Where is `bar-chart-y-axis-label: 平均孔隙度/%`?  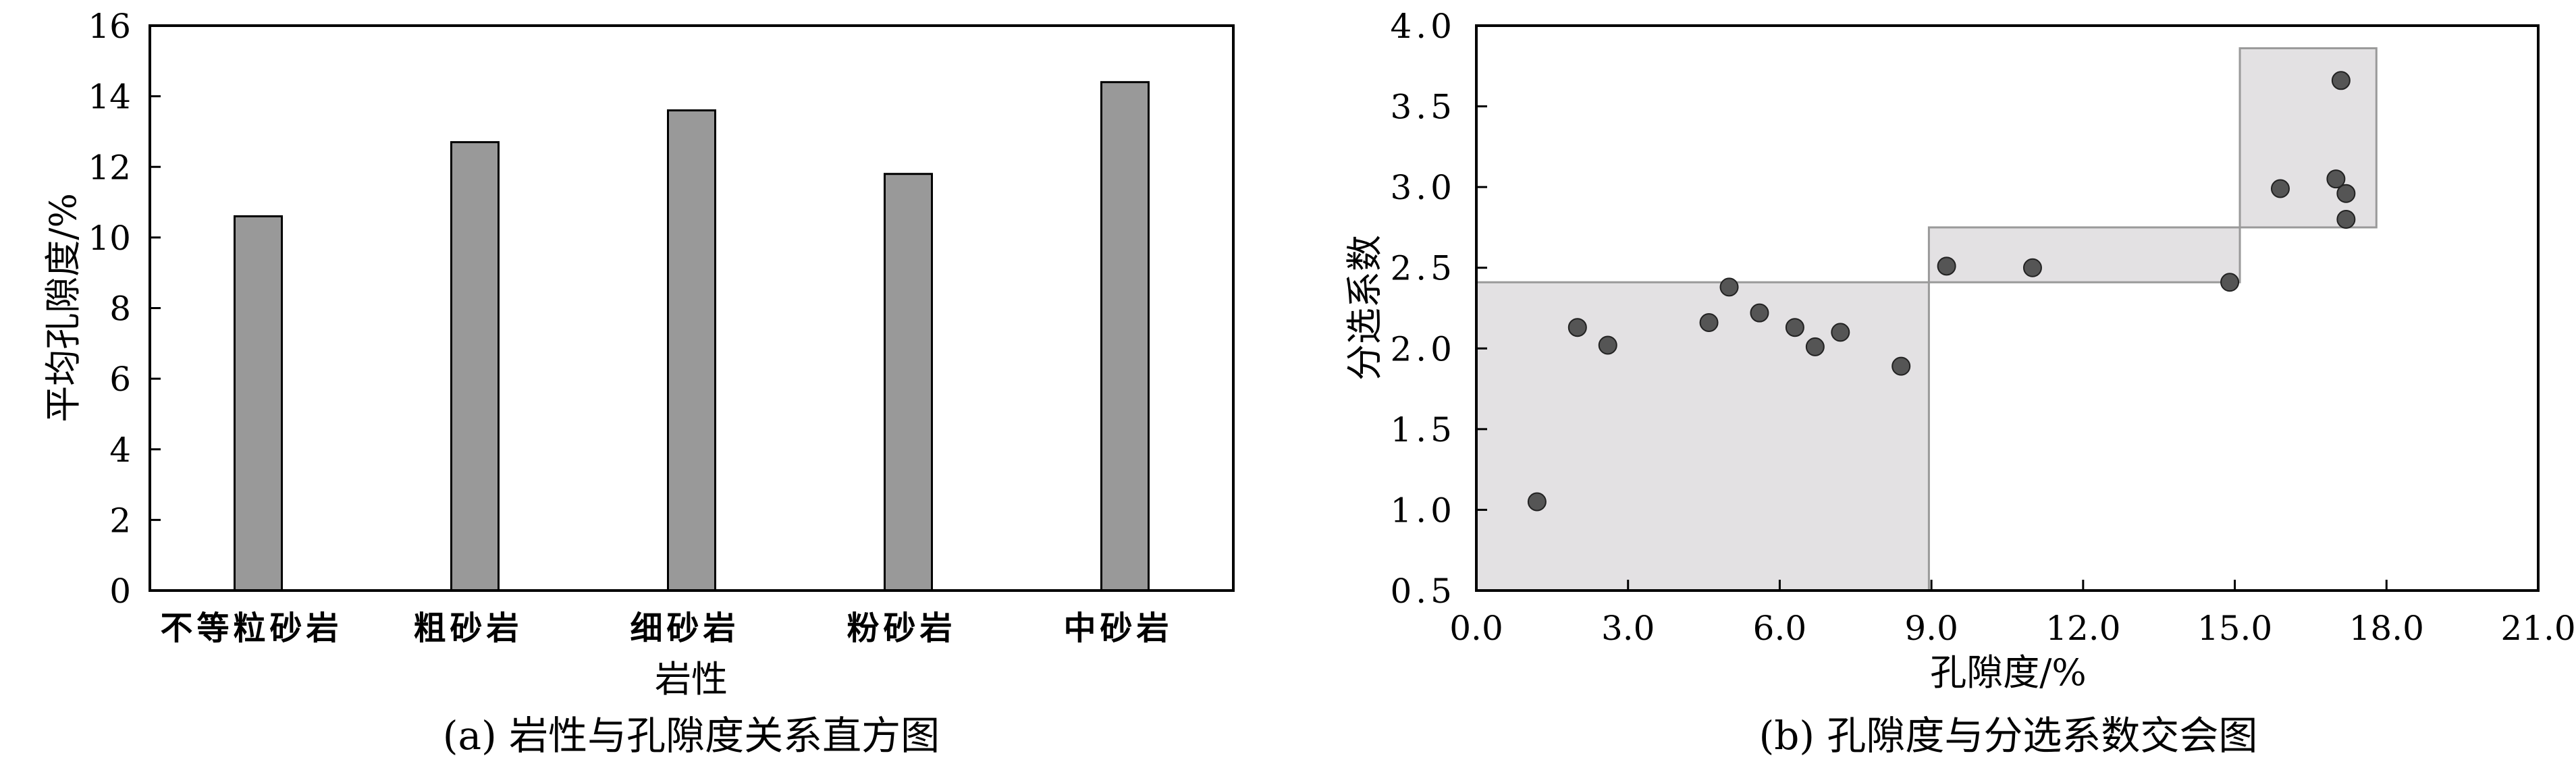 bar-chart-y-axis-label: 平均孔隙度/% is located at coordinates (63, 307).